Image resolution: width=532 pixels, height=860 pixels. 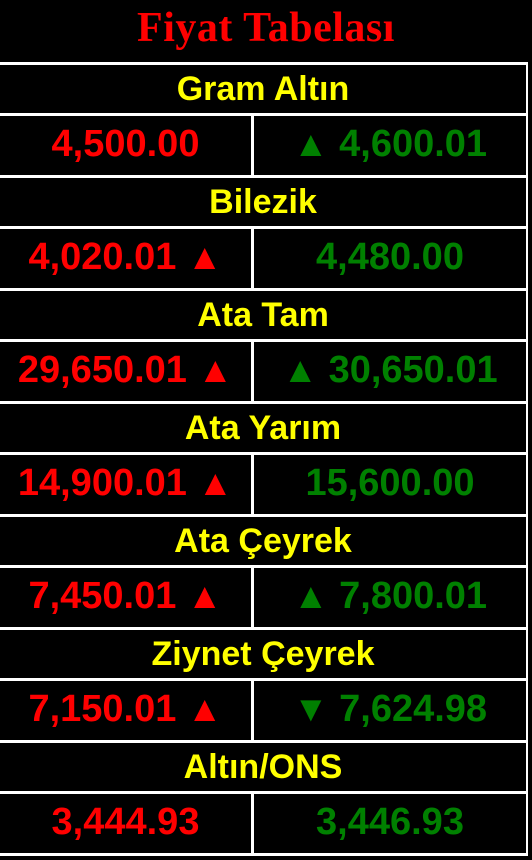 I want to click on price-item-ziynet-ceyrek: Ziynet Çeyrek 7,150.01 ▲ ▼ 7,624.98, so click(x=266, y=683).